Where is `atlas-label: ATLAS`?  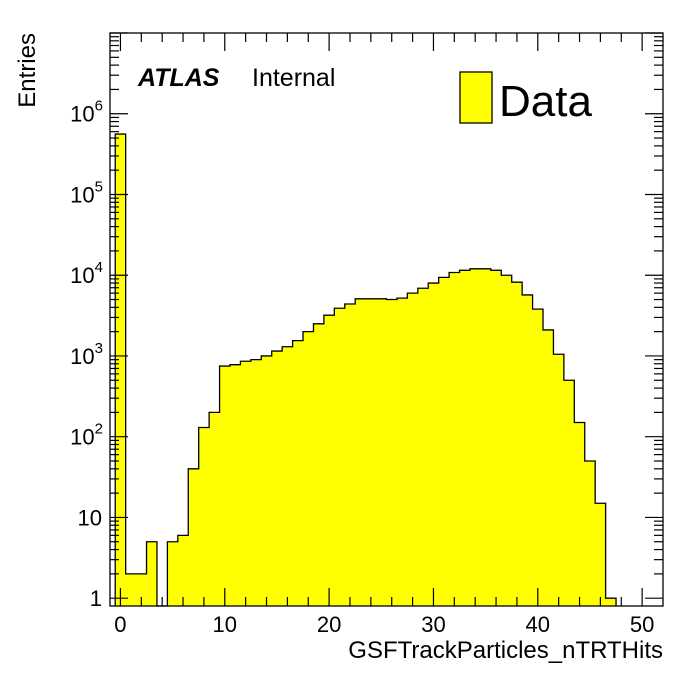
atlas-label: ATLAS is located at coordinates (178, 78).